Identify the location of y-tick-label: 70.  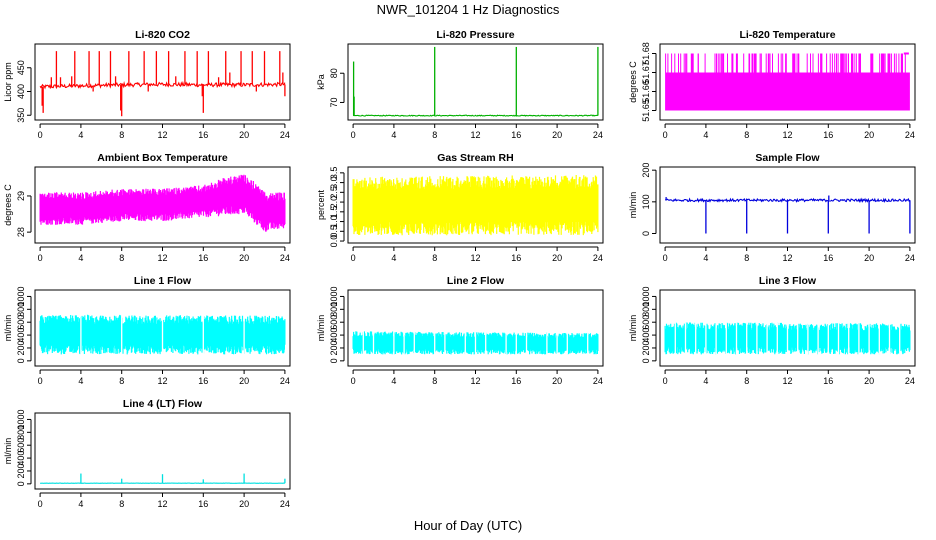
(334, 102).